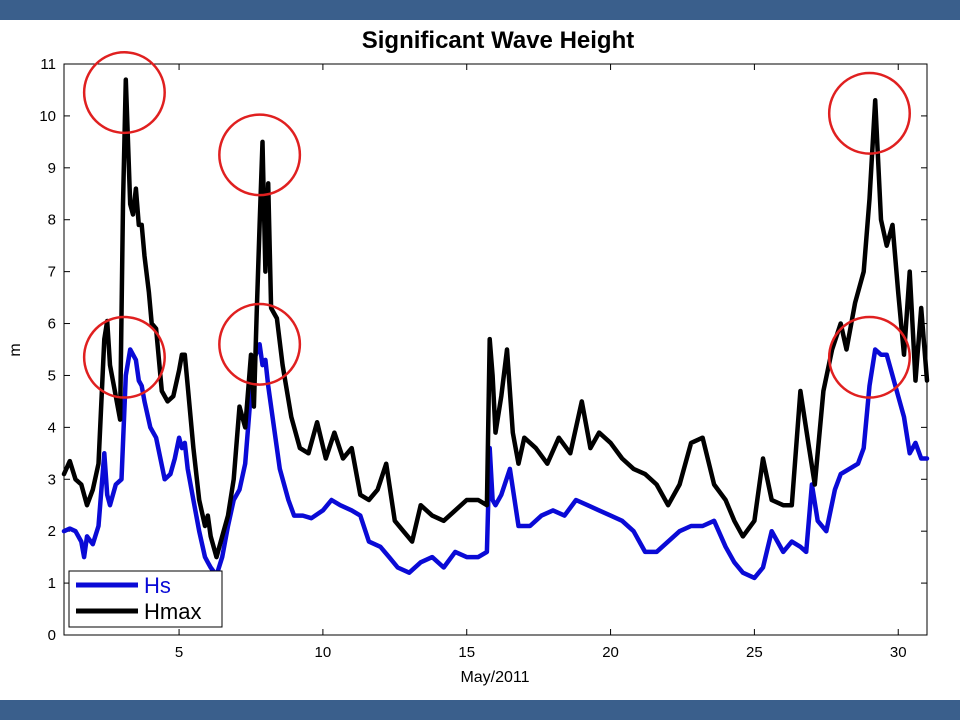 The height and width of the screenshot is (720, 960). Describe the element at coordinates (498, 40) in the screenshot. I see `chart-title: Significant Wave Height` at that location.